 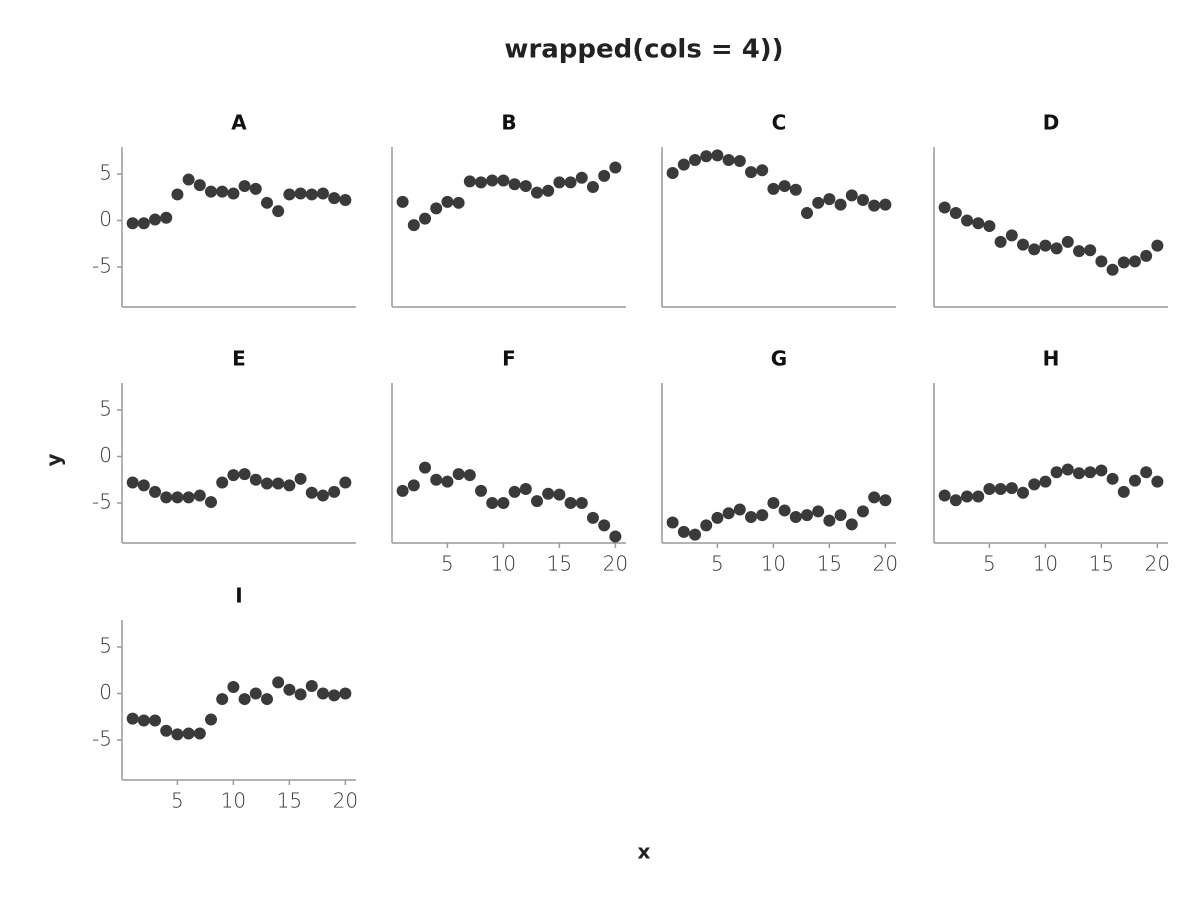 I want to click on chart-title: wrapped(cols = 4)), so click(x=643, y=50).